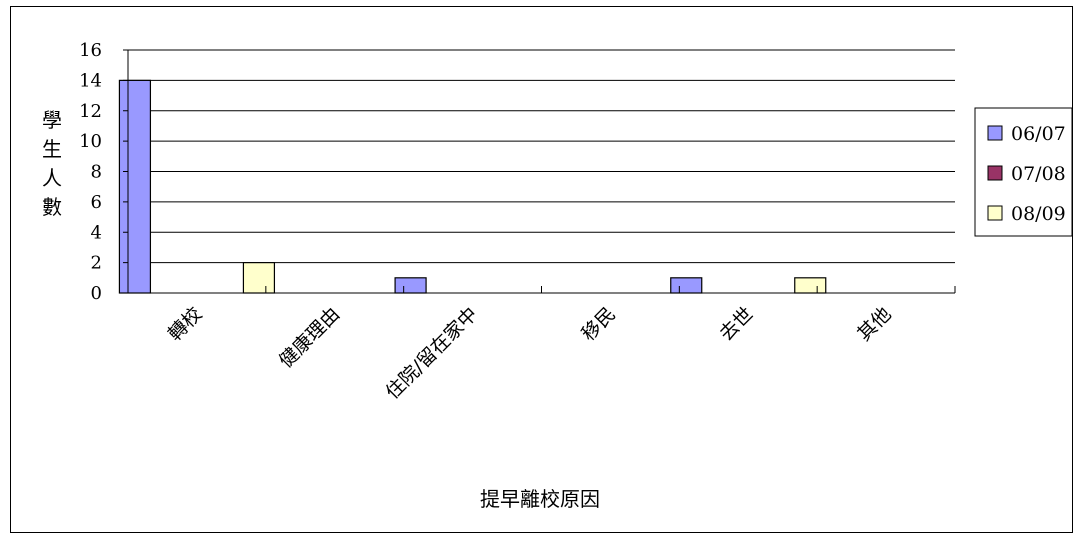 The image size is (1081, 540). Describe the element at coordinates (52, 149) in the screenshot. I see `y-axis-title-char: 生` at that location.